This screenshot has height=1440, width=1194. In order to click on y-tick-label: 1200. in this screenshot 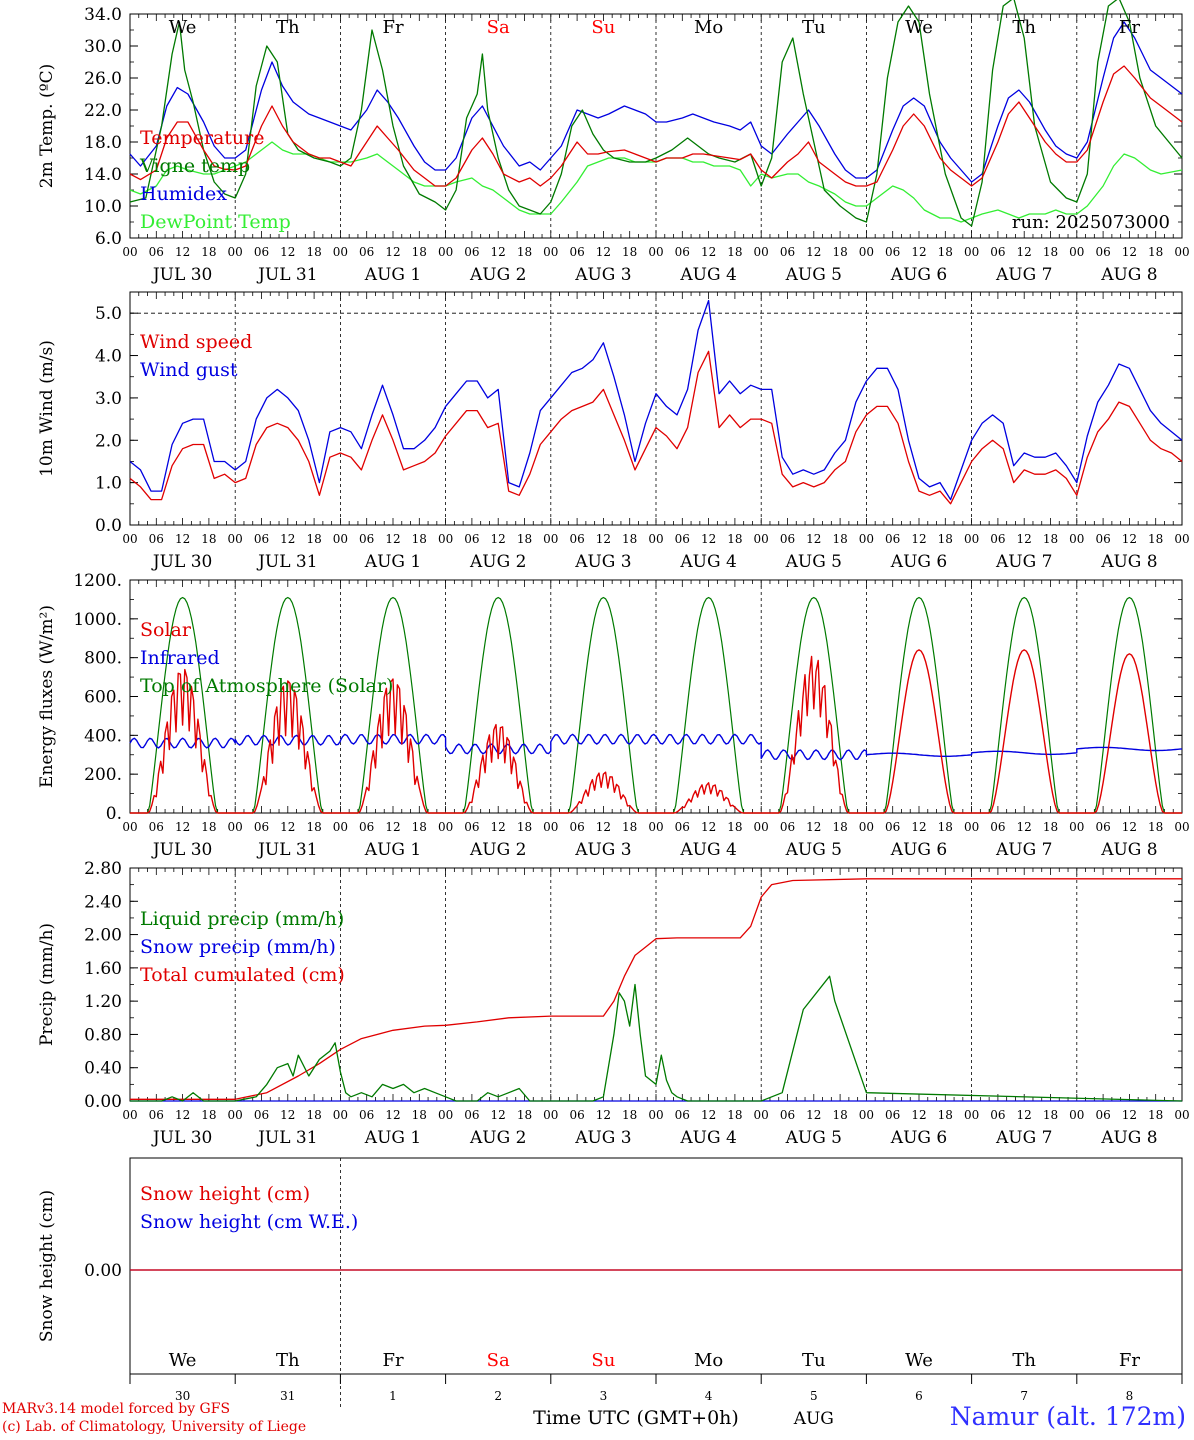, I will do `click(97, 581)`.